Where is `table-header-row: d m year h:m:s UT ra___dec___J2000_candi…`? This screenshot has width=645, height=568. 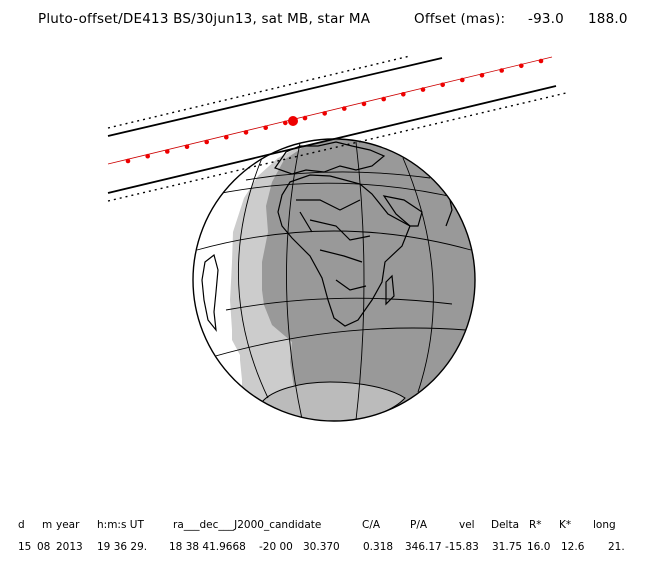 table-header-row: d m year h:m:s UT ra___dec___J2000_candi… is located at coordinates (322, 527).